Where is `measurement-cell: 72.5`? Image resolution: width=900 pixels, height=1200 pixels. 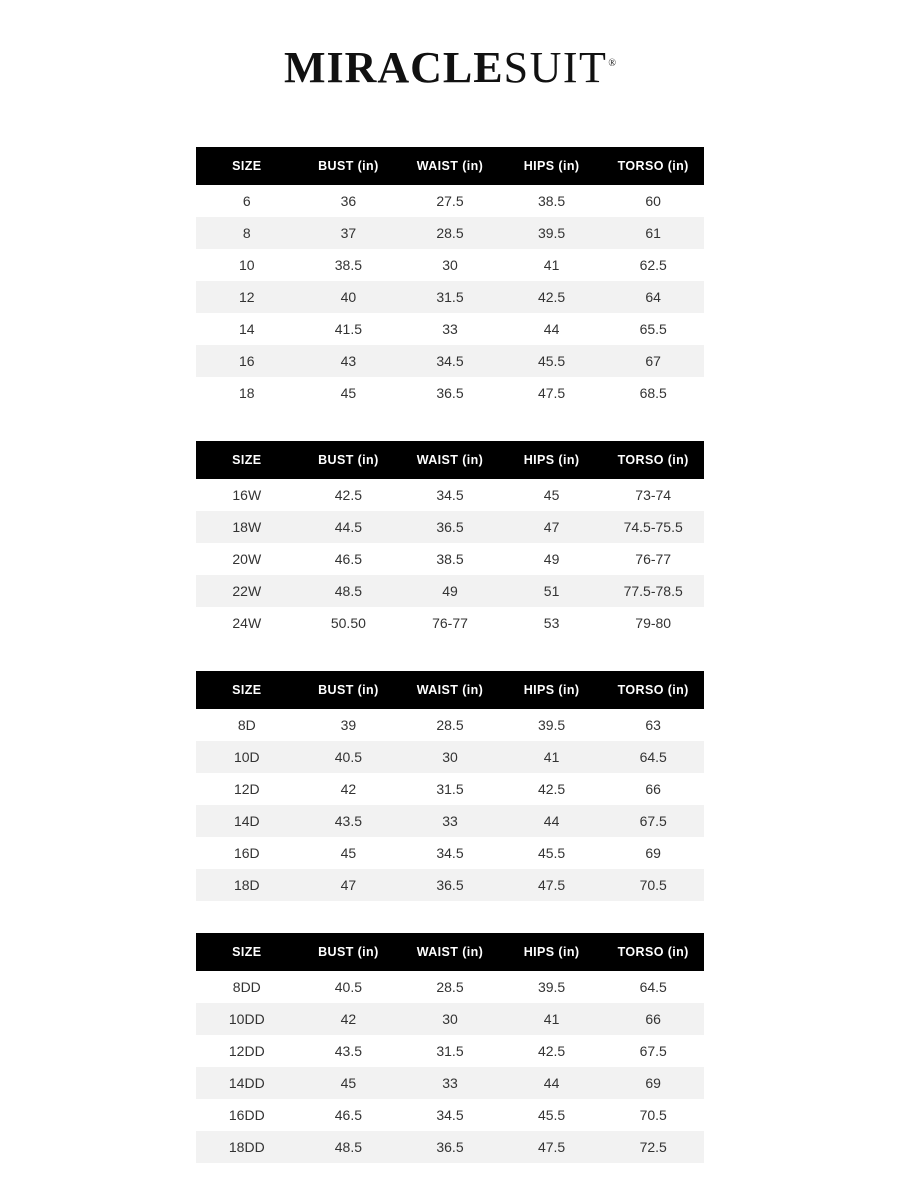 measurement-cell: 72.5 is located at coordinates (653, 1147).